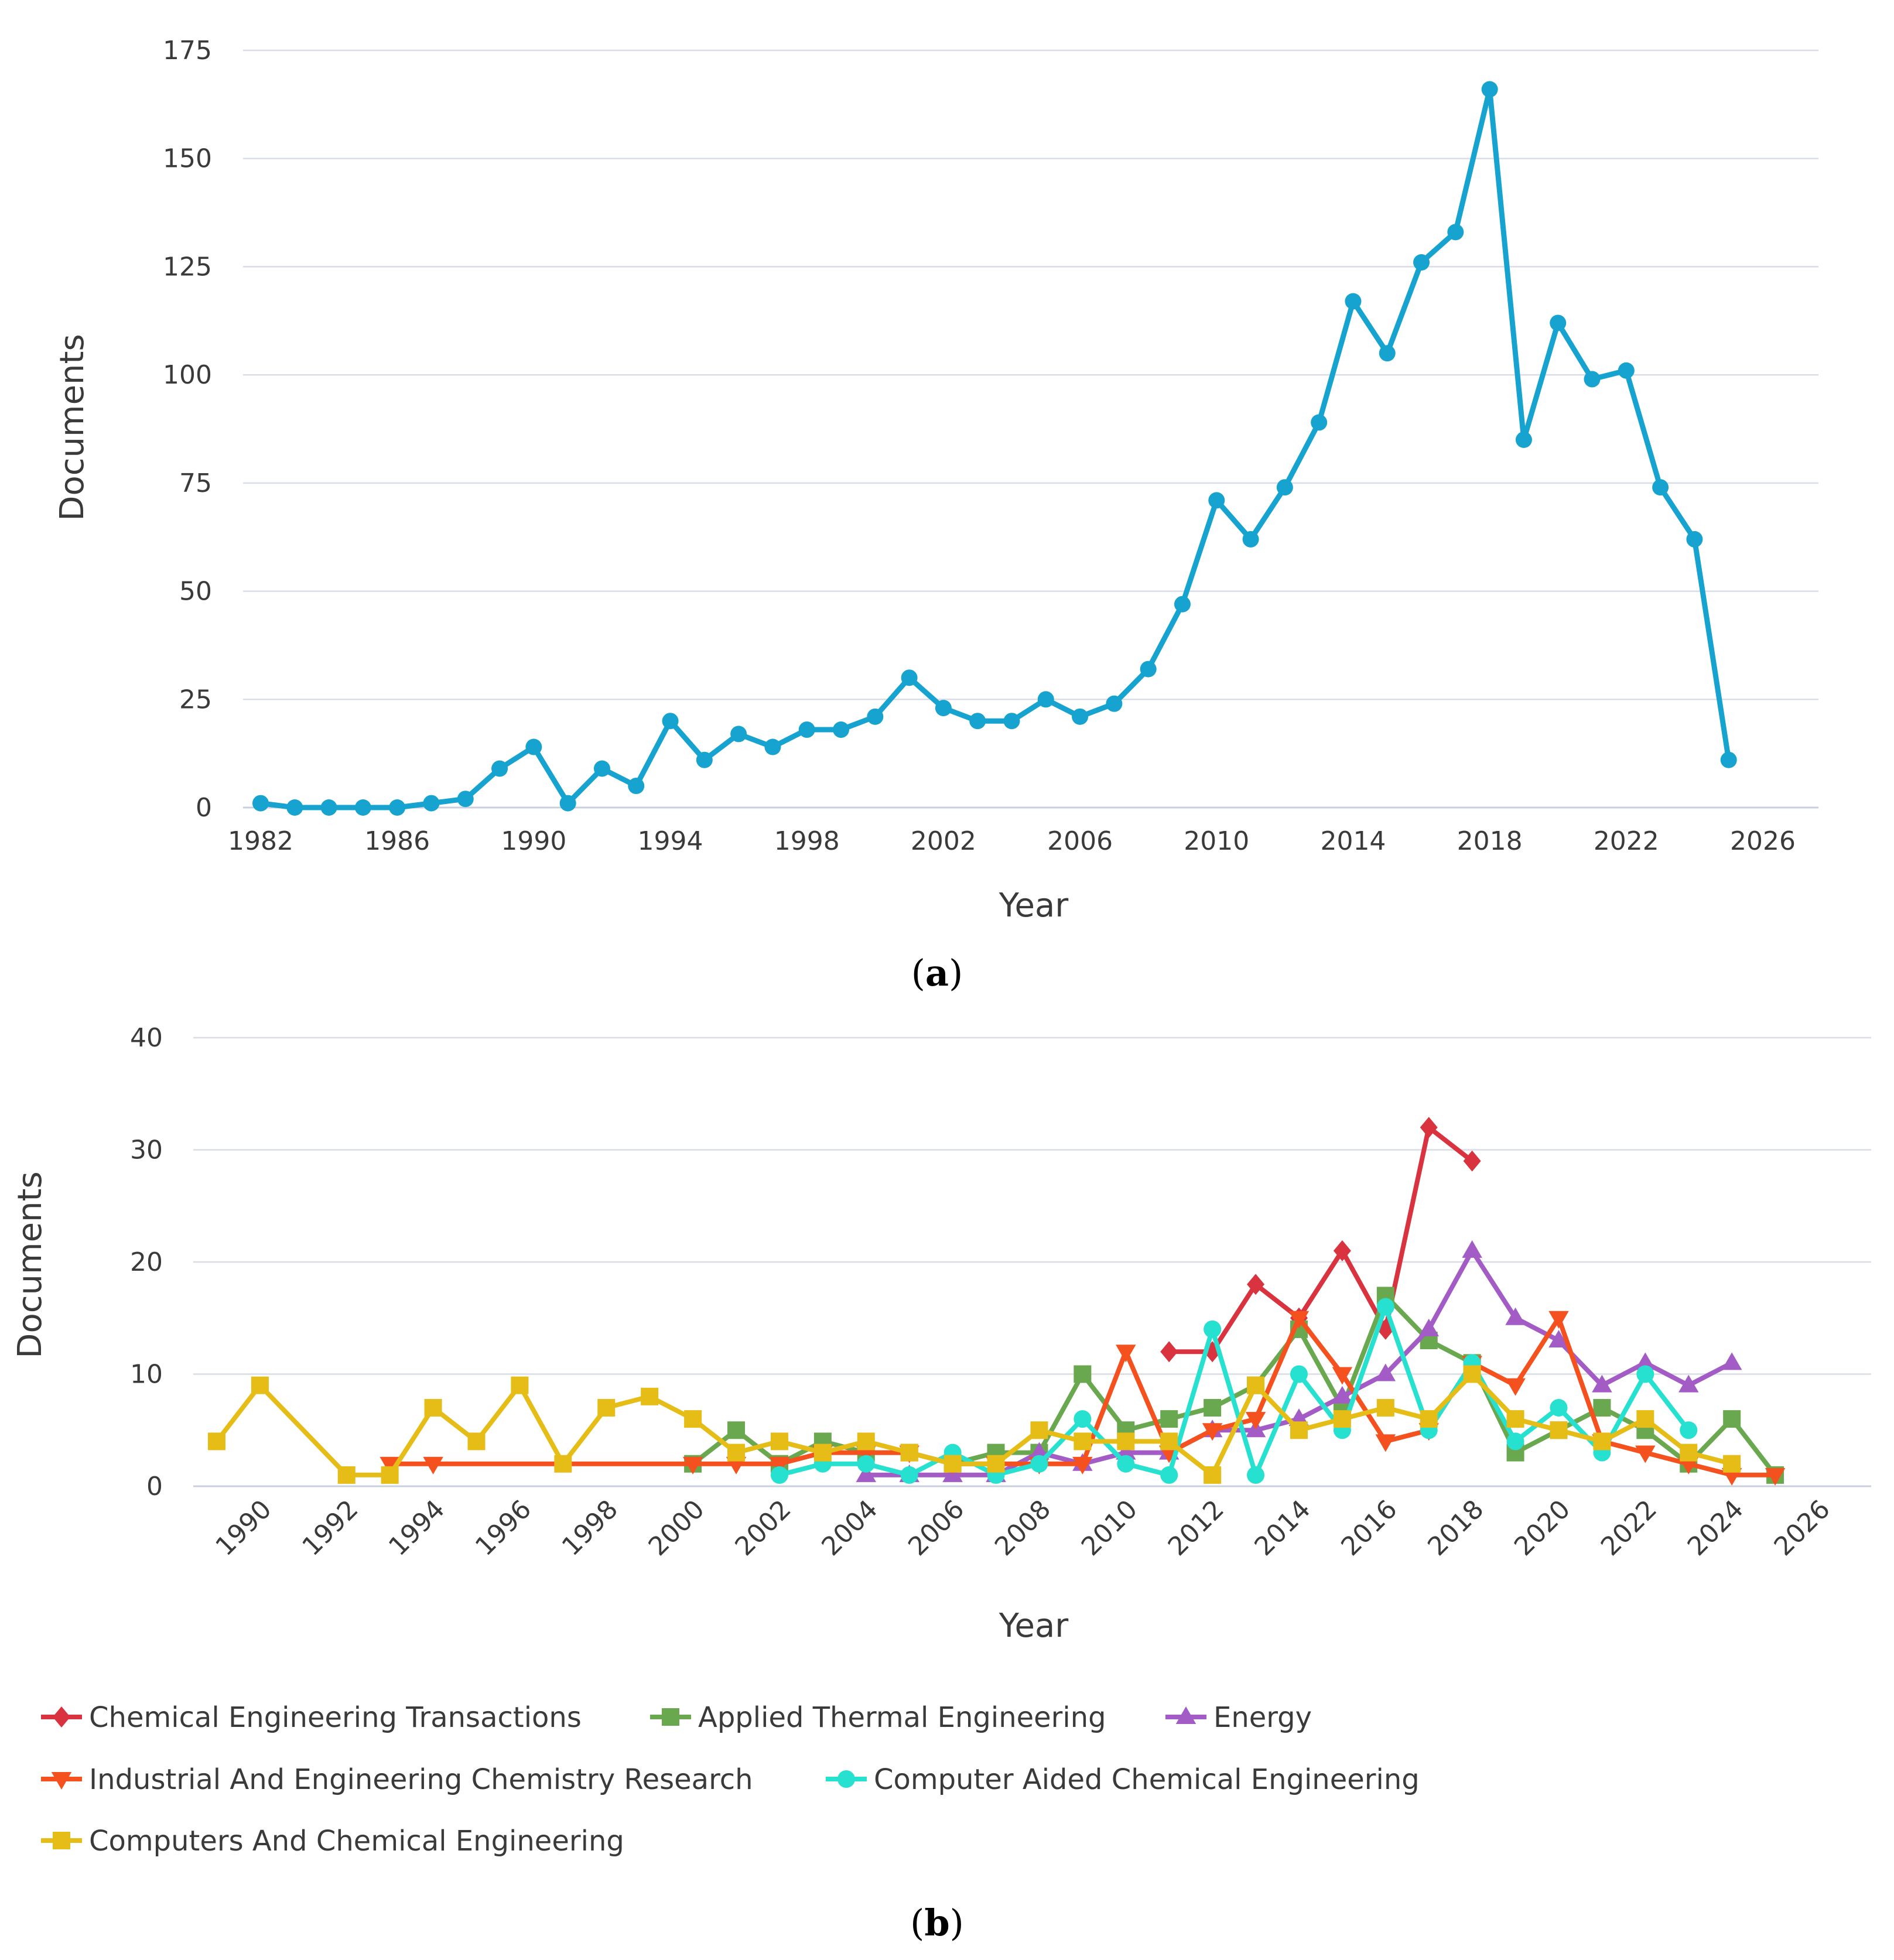  I want to click on a-panel-label: (a), so click(937, 973).